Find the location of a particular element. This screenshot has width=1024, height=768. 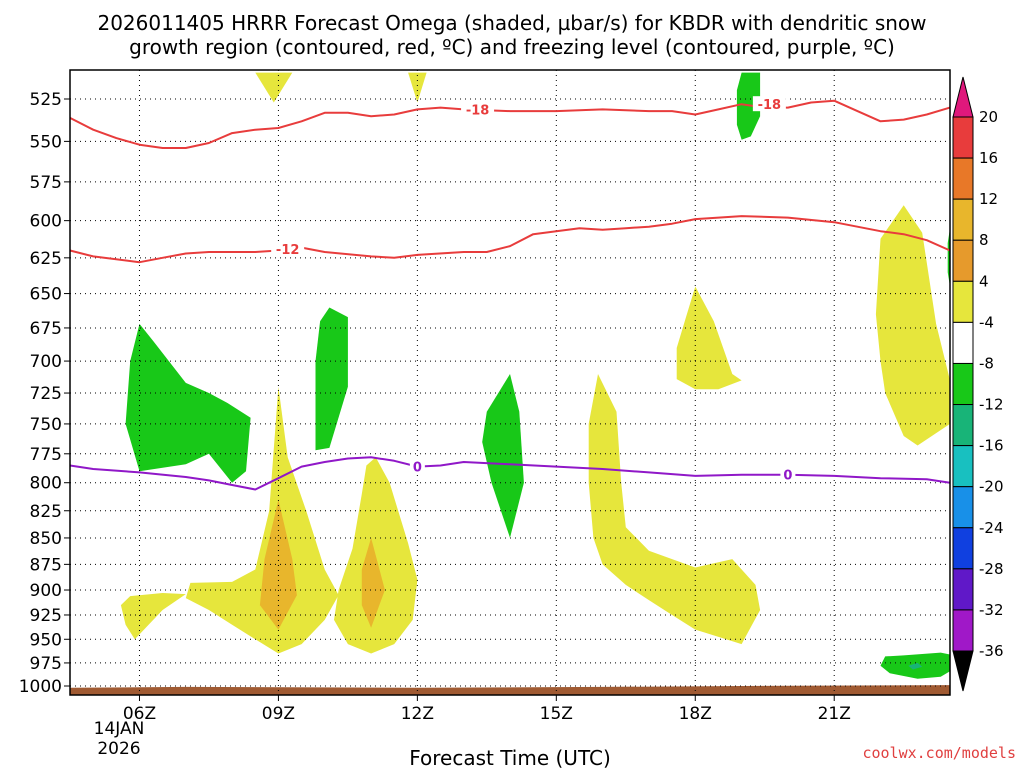

x-tick-label-06Z: 06Z is located at coordinates (139, 714).